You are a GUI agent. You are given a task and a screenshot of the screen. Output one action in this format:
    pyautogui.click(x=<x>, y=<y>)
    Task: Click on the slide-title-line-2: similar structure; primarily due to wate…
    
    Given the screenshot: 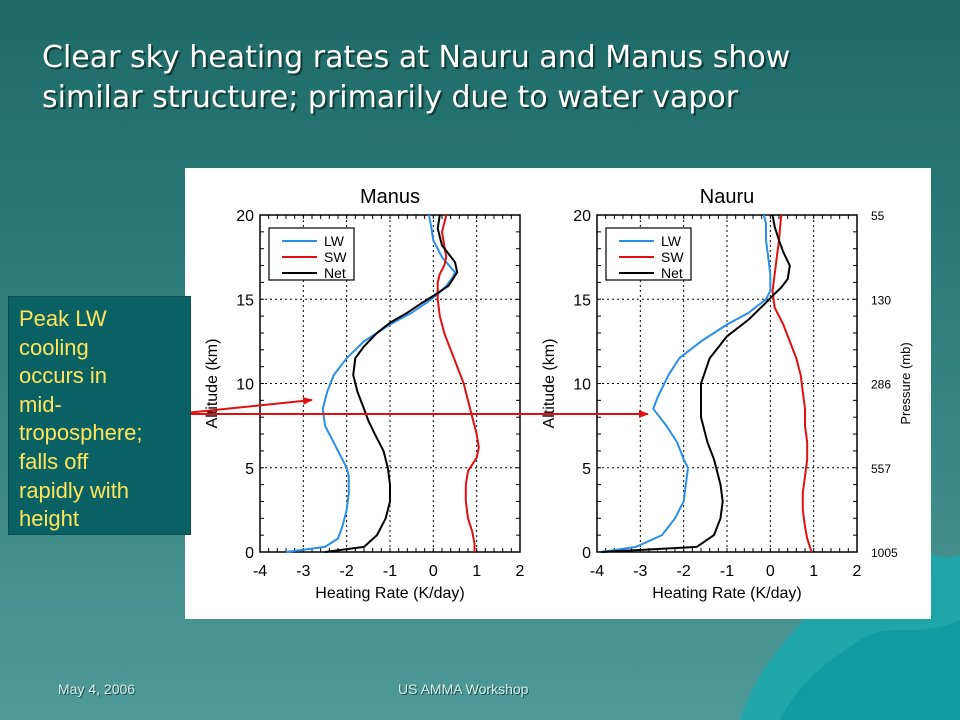 What is the action you would take?
    pyautogui.click(x=390, y=97)
    